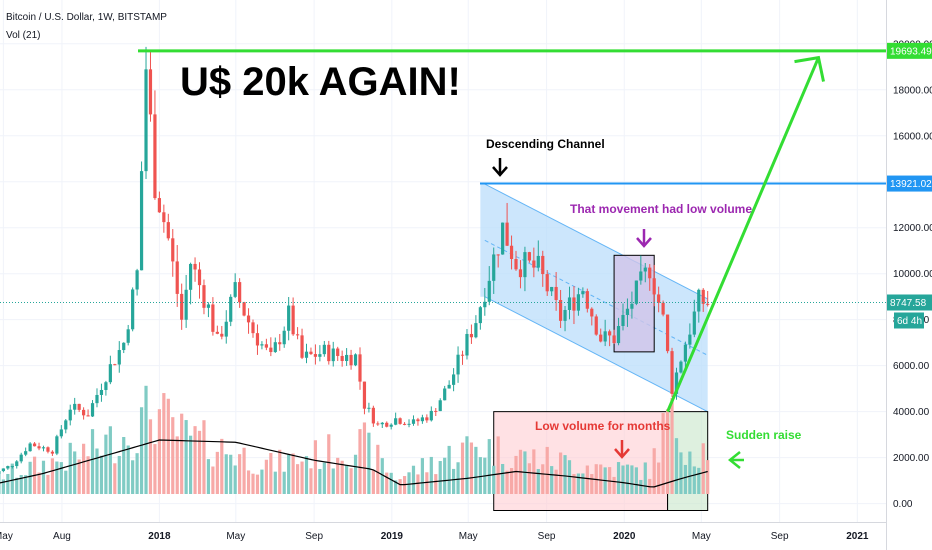  I want to click on annotation-boxes, so click(601, 382).